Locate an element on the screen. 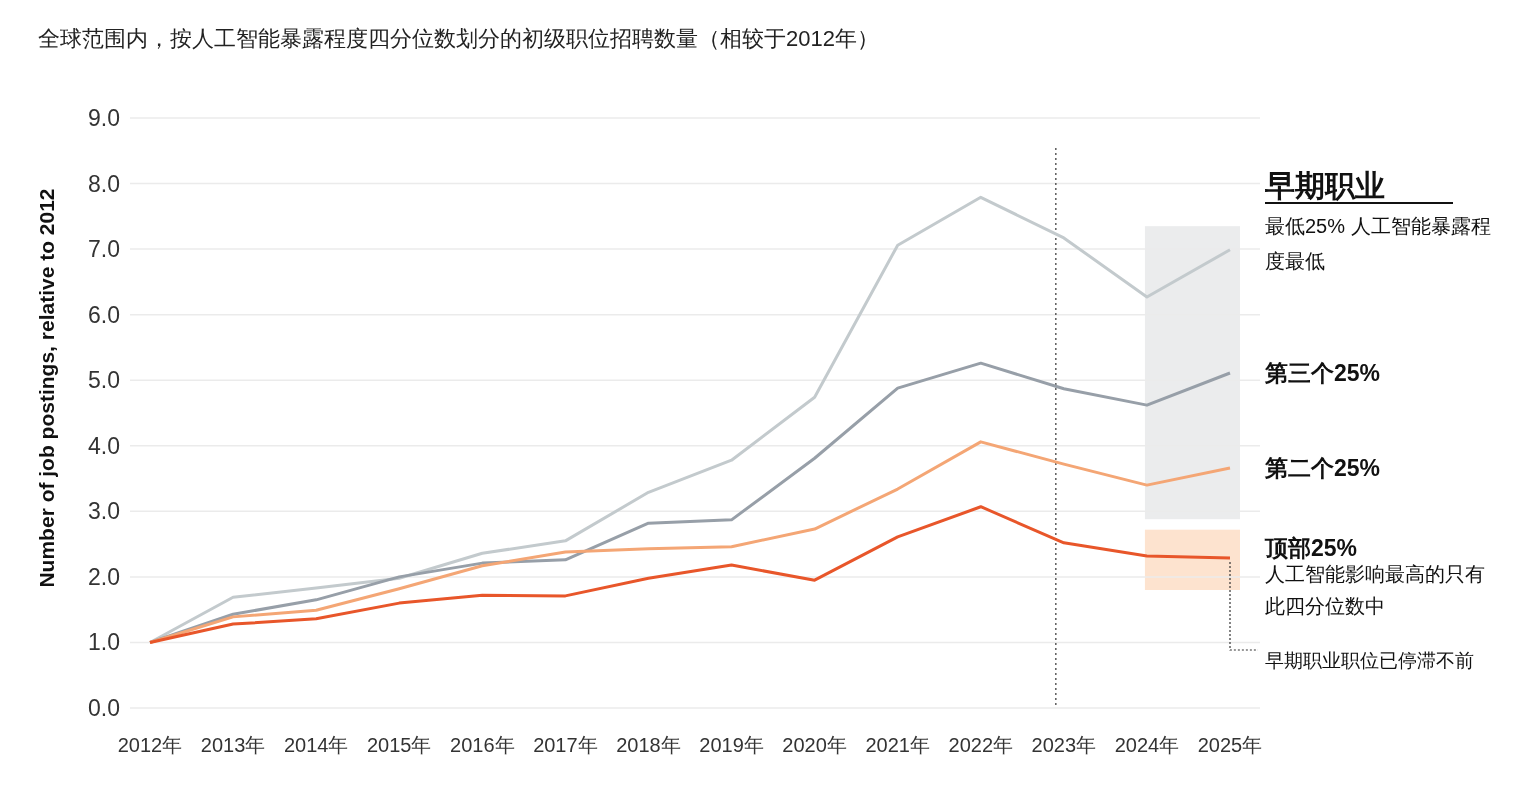  x-tick-label: 2014年 is located at coordinates (316, 745).